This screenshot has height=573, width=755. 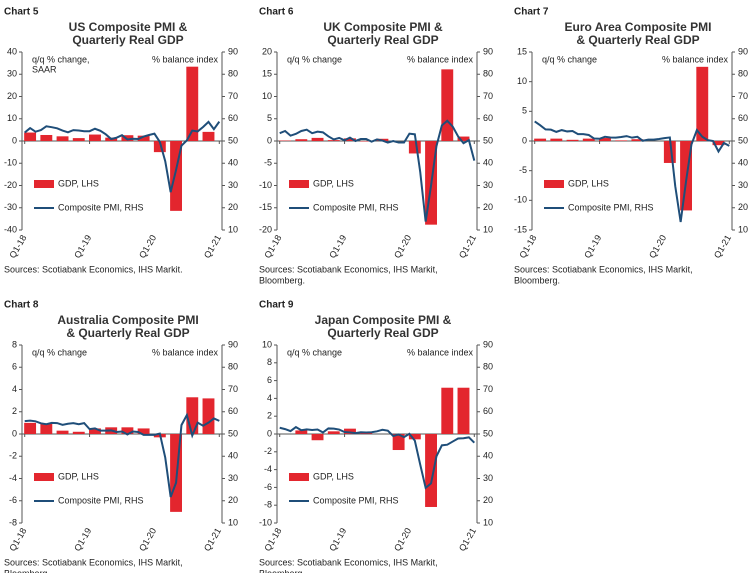 What do you see at coordinates (21, 305) in the screenshot?
I see `chart-label: Chart 8` at bounding box center [21, 305].